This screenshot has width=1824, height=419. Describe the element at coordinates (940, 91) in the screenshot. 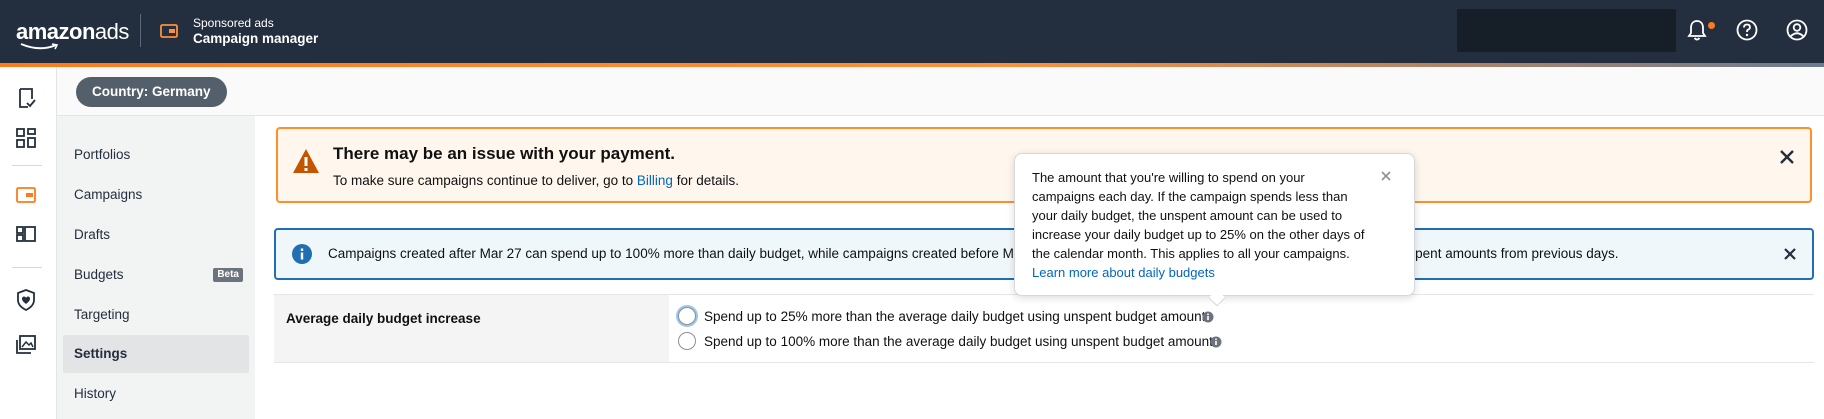

I see `country-bar: Country: Germany` at that location.